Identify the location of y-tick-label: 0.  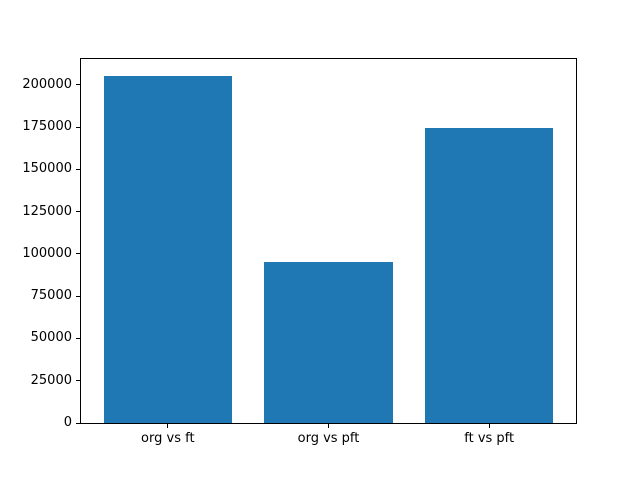
(67, 422).